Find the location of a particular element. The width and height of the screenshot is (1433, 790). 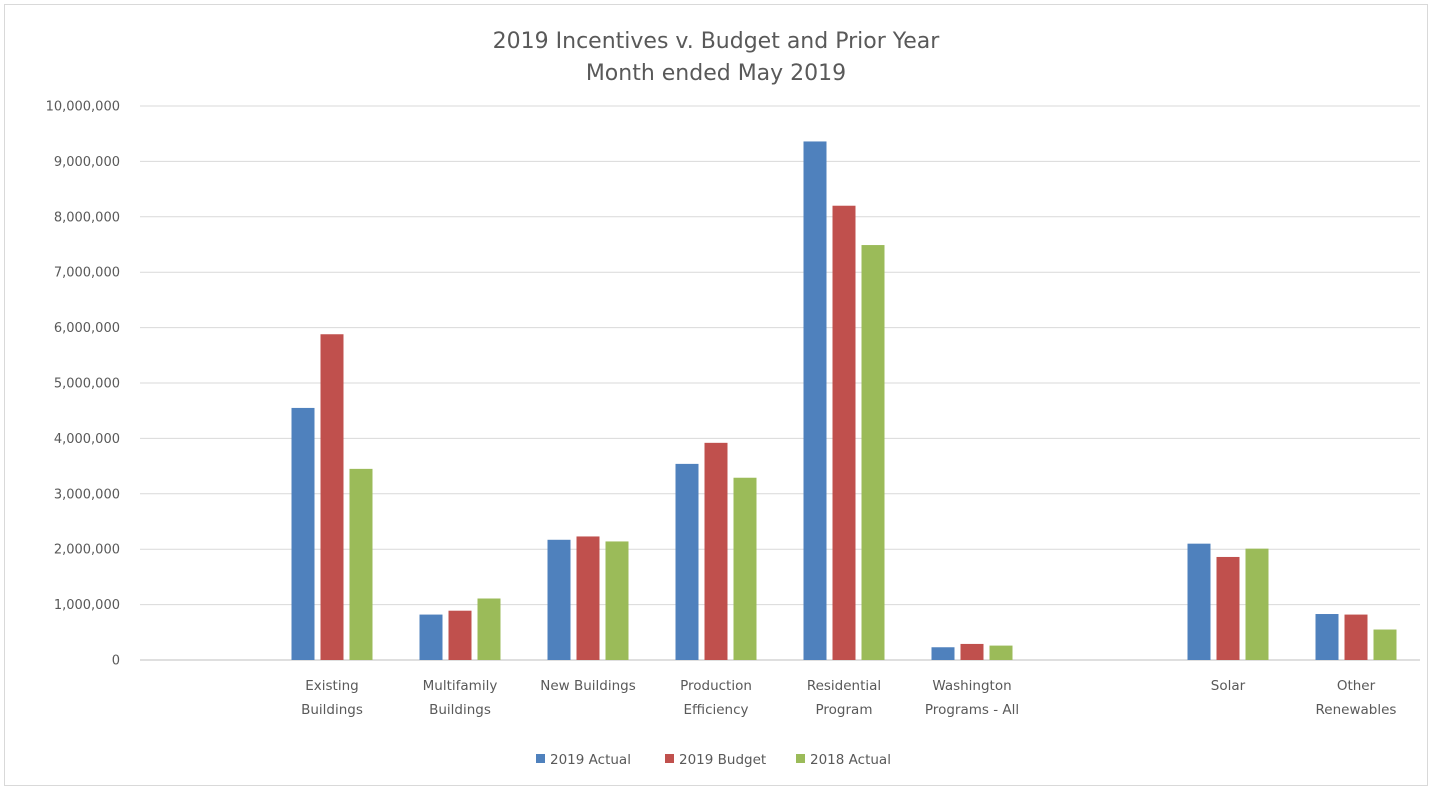

x-category-label: Existing is located at coordinates (331, 686).